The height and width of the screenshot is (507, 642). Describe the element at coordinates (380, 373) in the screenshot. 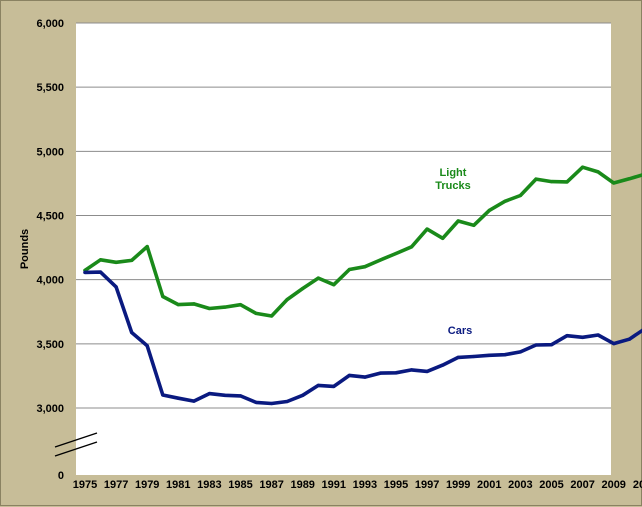

I see `data-point-cars-1994` at that location.